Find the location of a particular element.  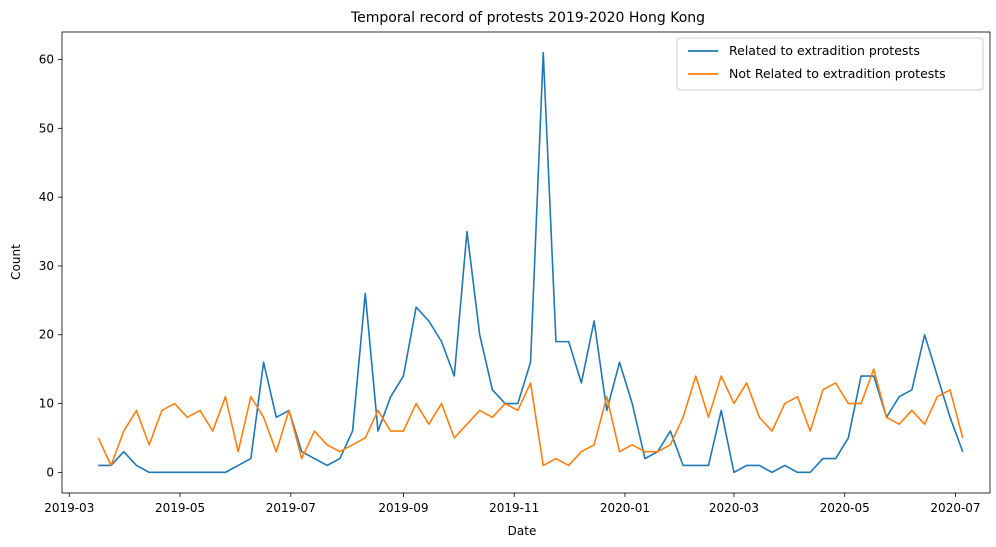

legend-label-not-related: Not Related to extradition protests is located at coordinates (837, 73).